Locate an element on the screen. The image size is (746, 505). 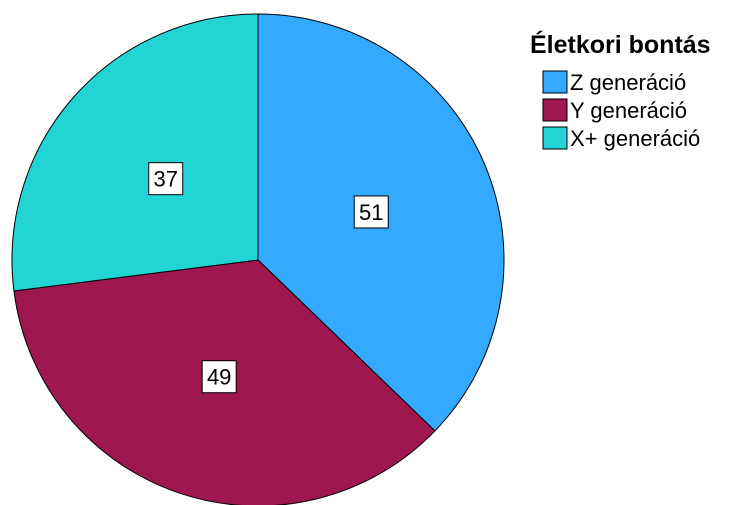
legend-item-x-gener-ci: X+ generáció is located at coordinates (621, 138).